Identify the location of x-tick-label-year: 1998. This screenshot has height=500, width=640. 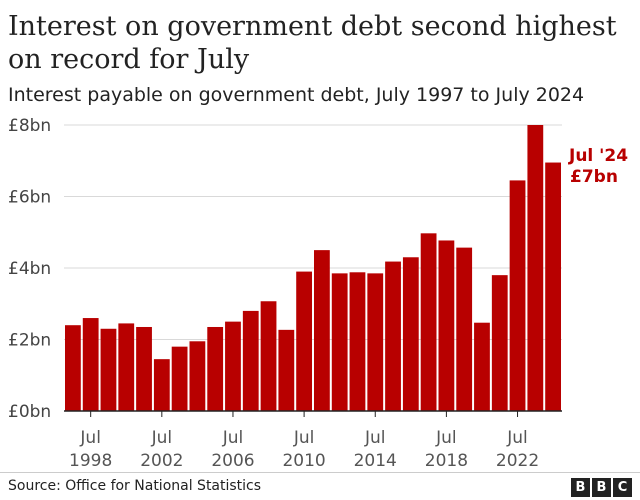
(90, 461).